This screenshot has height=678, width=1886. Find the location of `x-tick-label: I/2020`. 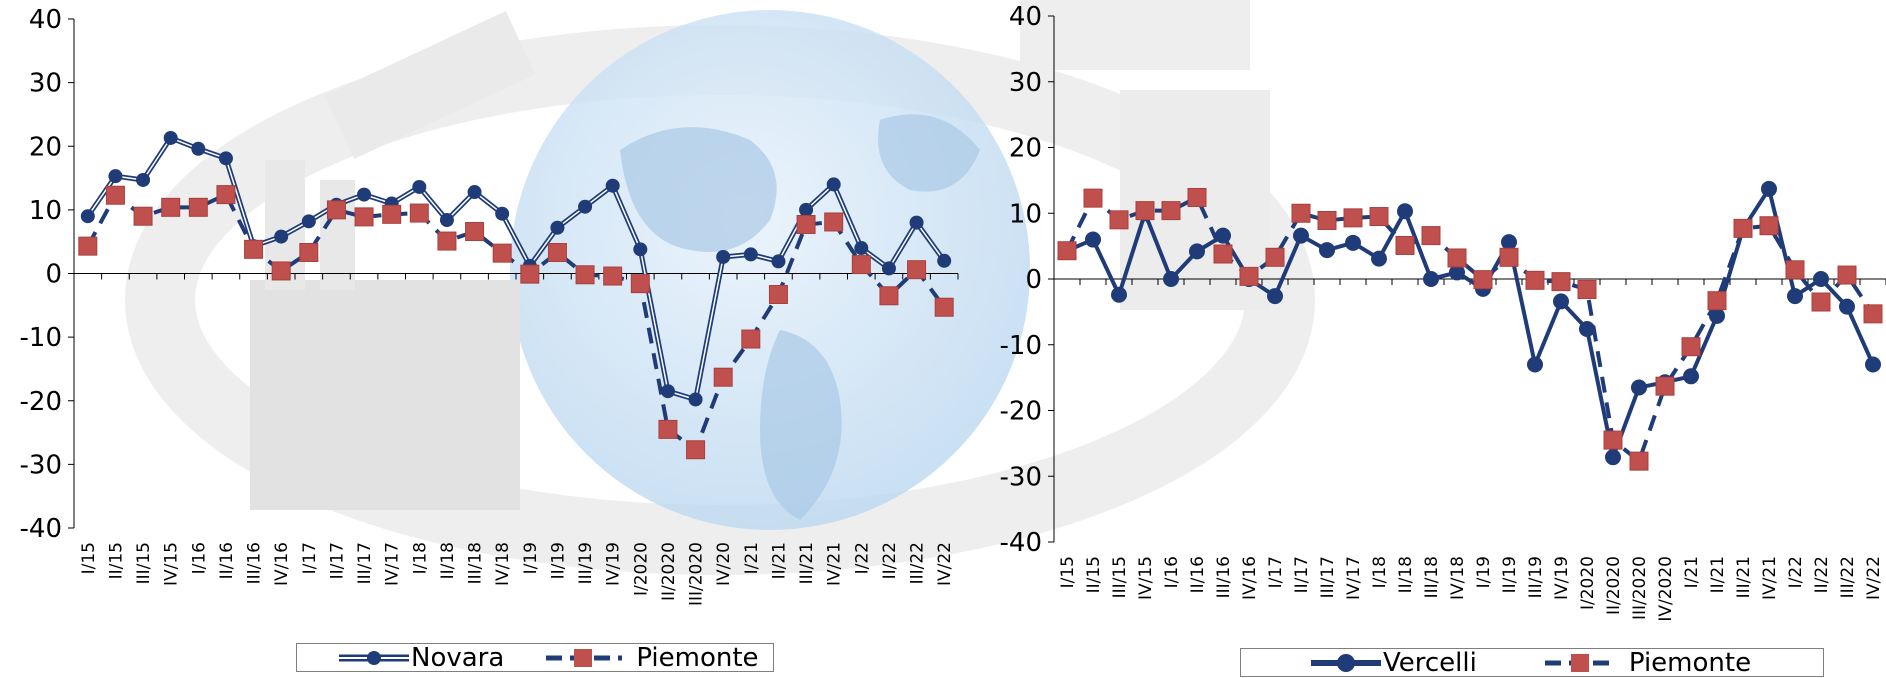

x-tick-label: I/2020 is located at coordinates (641, 569).